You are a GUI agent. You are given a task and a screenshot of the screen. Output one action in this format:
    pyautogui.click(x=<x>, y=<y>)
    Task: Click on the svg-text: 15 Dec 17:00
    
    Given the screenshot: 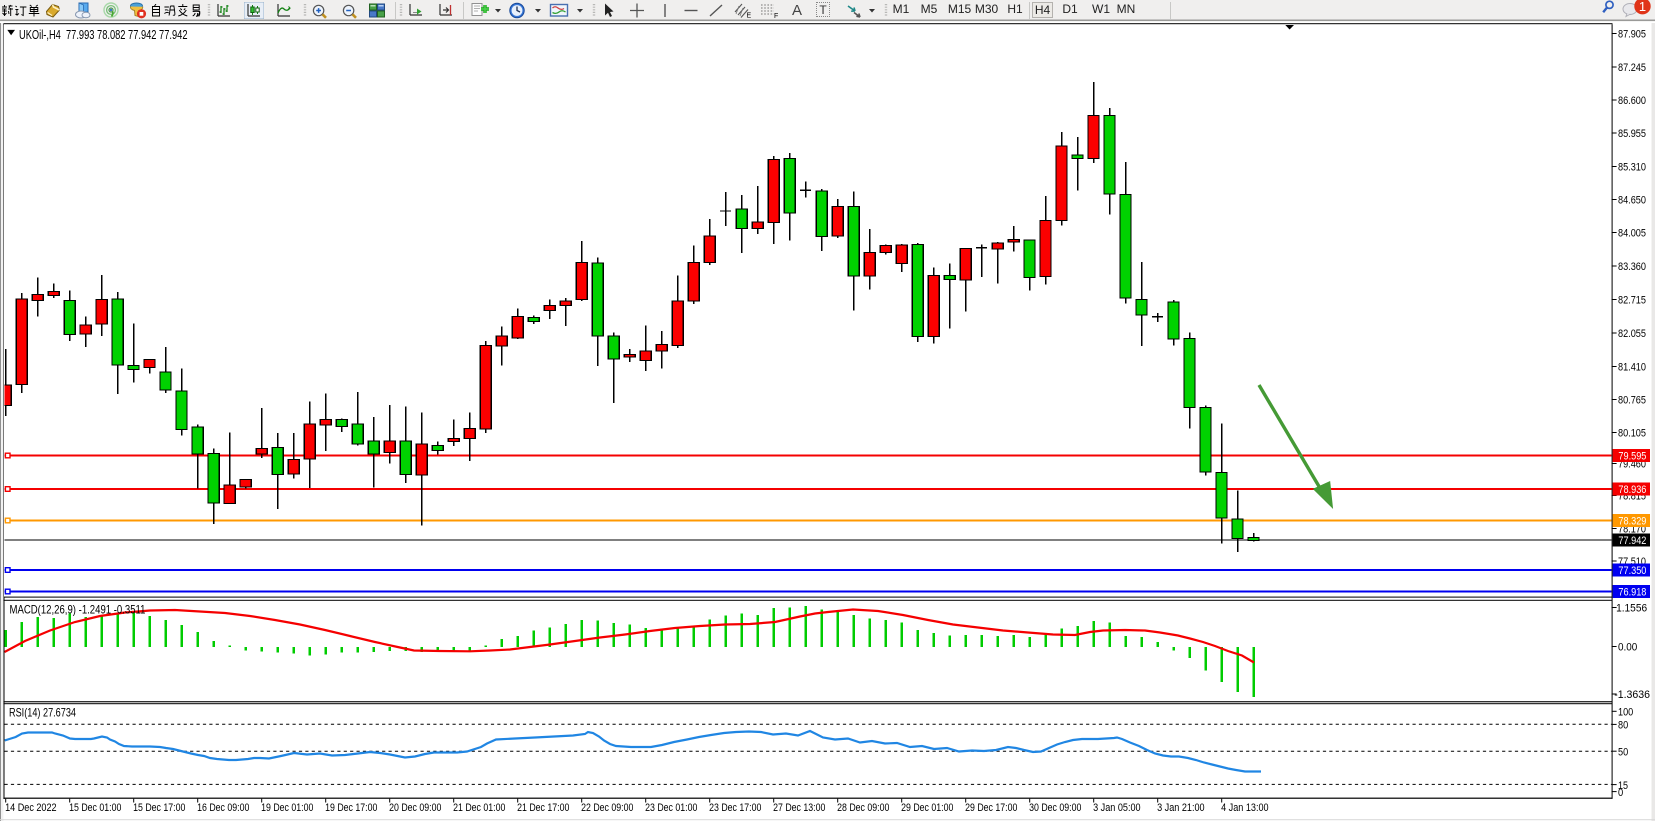 What is the action you would take?
    pyautogui.click(x=159, y=808)
    